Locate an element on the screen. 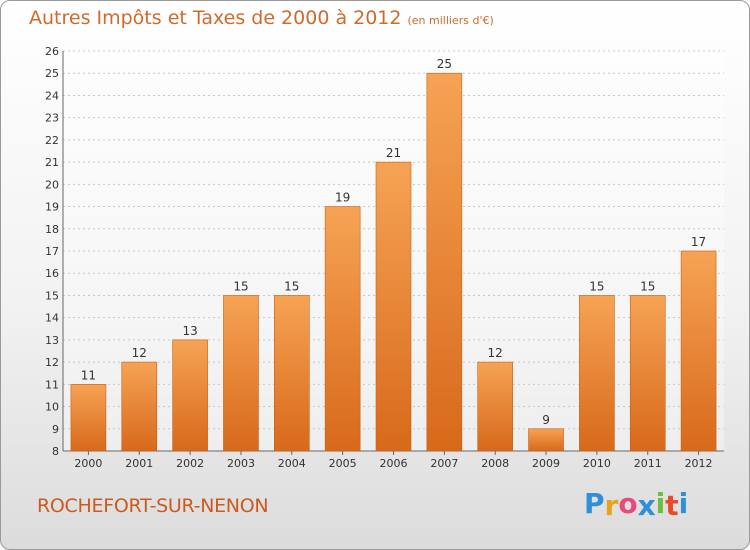  bar-value-label: 9 is located at coordinates (546, 420).